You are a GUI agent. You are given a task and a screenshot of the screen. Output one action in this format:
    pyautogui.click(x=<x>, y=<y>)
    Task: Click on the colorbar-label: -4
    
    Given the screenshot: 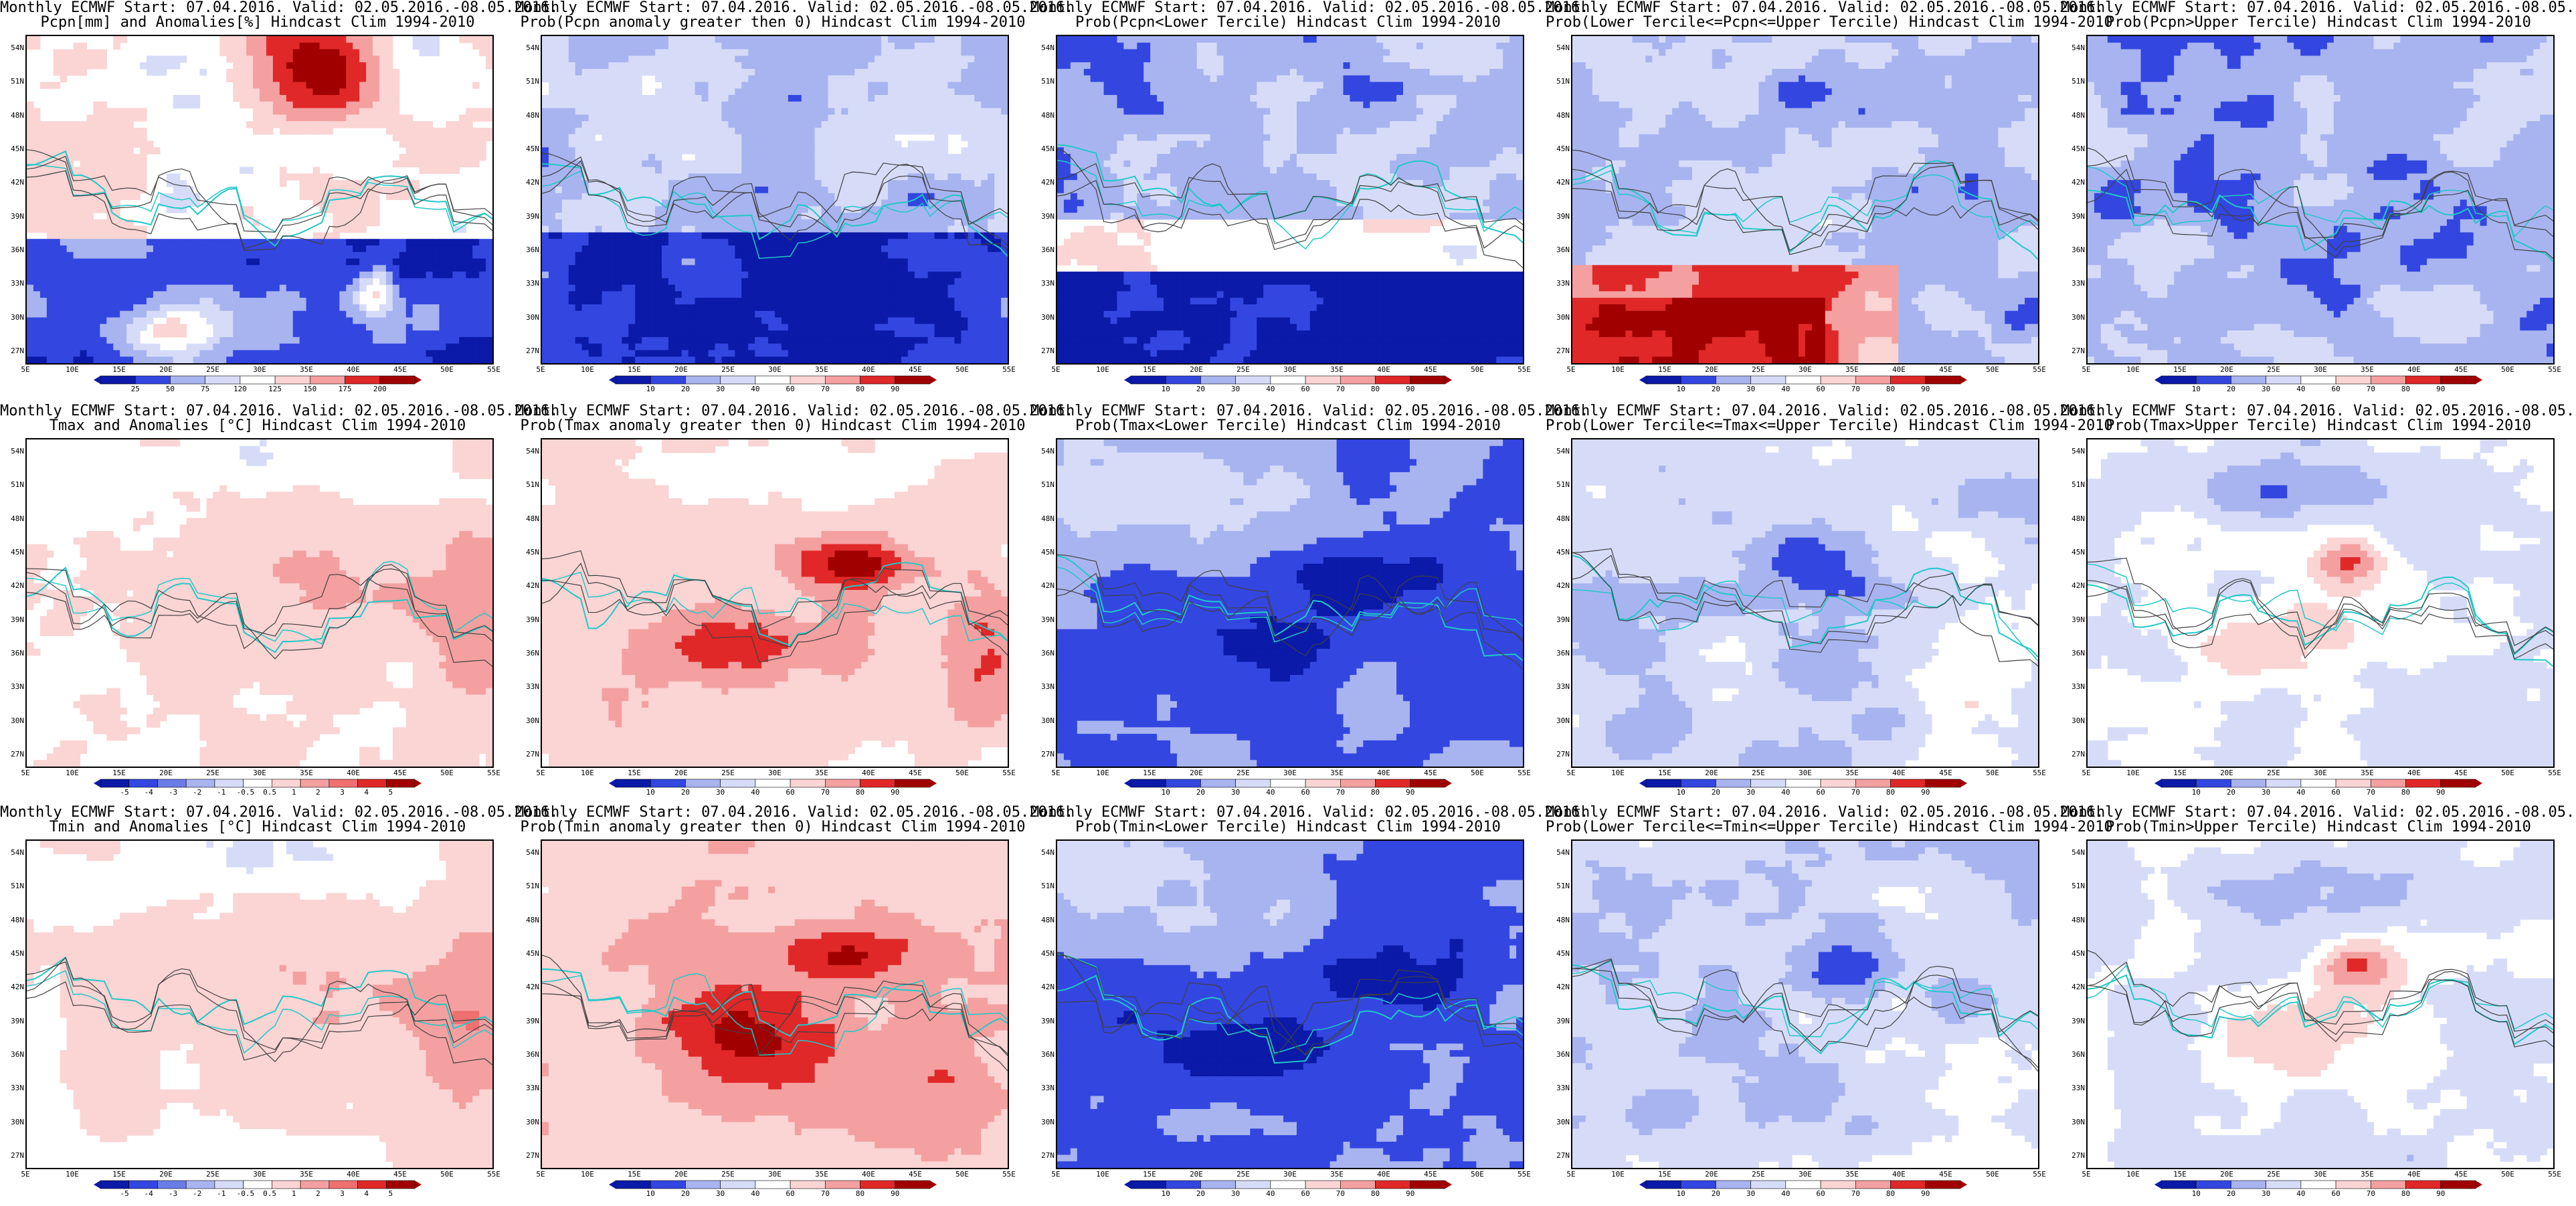 What is the action you would take?
    pyautogui.click(x=148, y=1194)
    